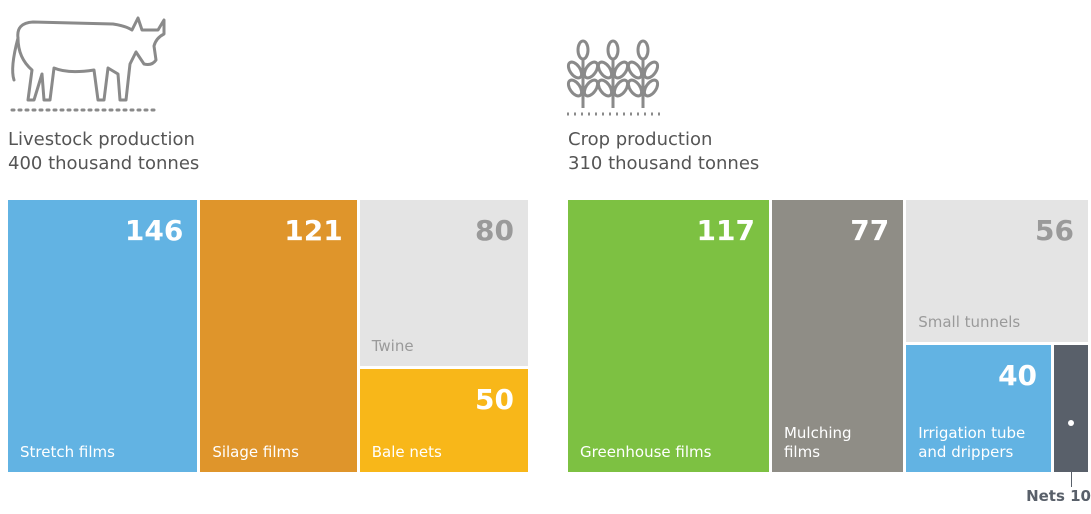  I want to click on chart-subtitle: 400 thousand tonnes, so click(104, 163).